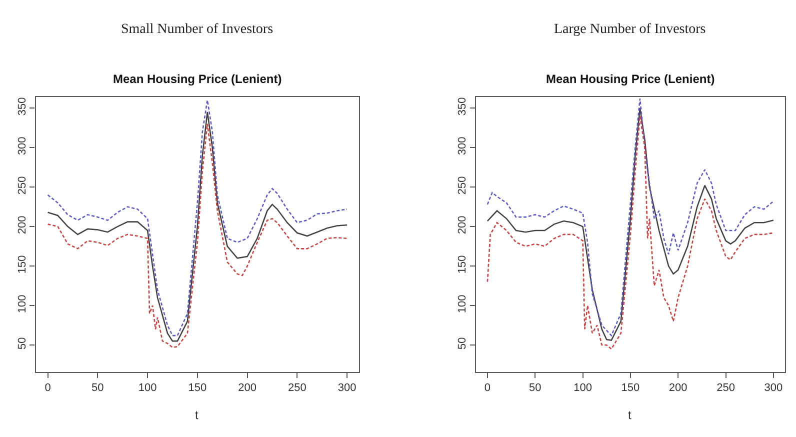  Describe the element at coordinates (197, 29) in the screenshot. I see `chart-subtitle: Small Number of Investors` at that location.